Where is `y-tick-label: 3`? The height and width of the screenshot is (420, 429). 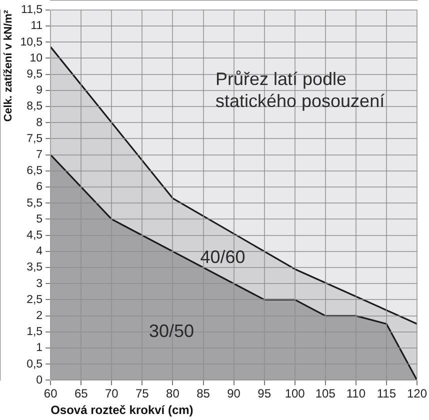 y-tick-label: 3 is located at coordinates (39, 284).